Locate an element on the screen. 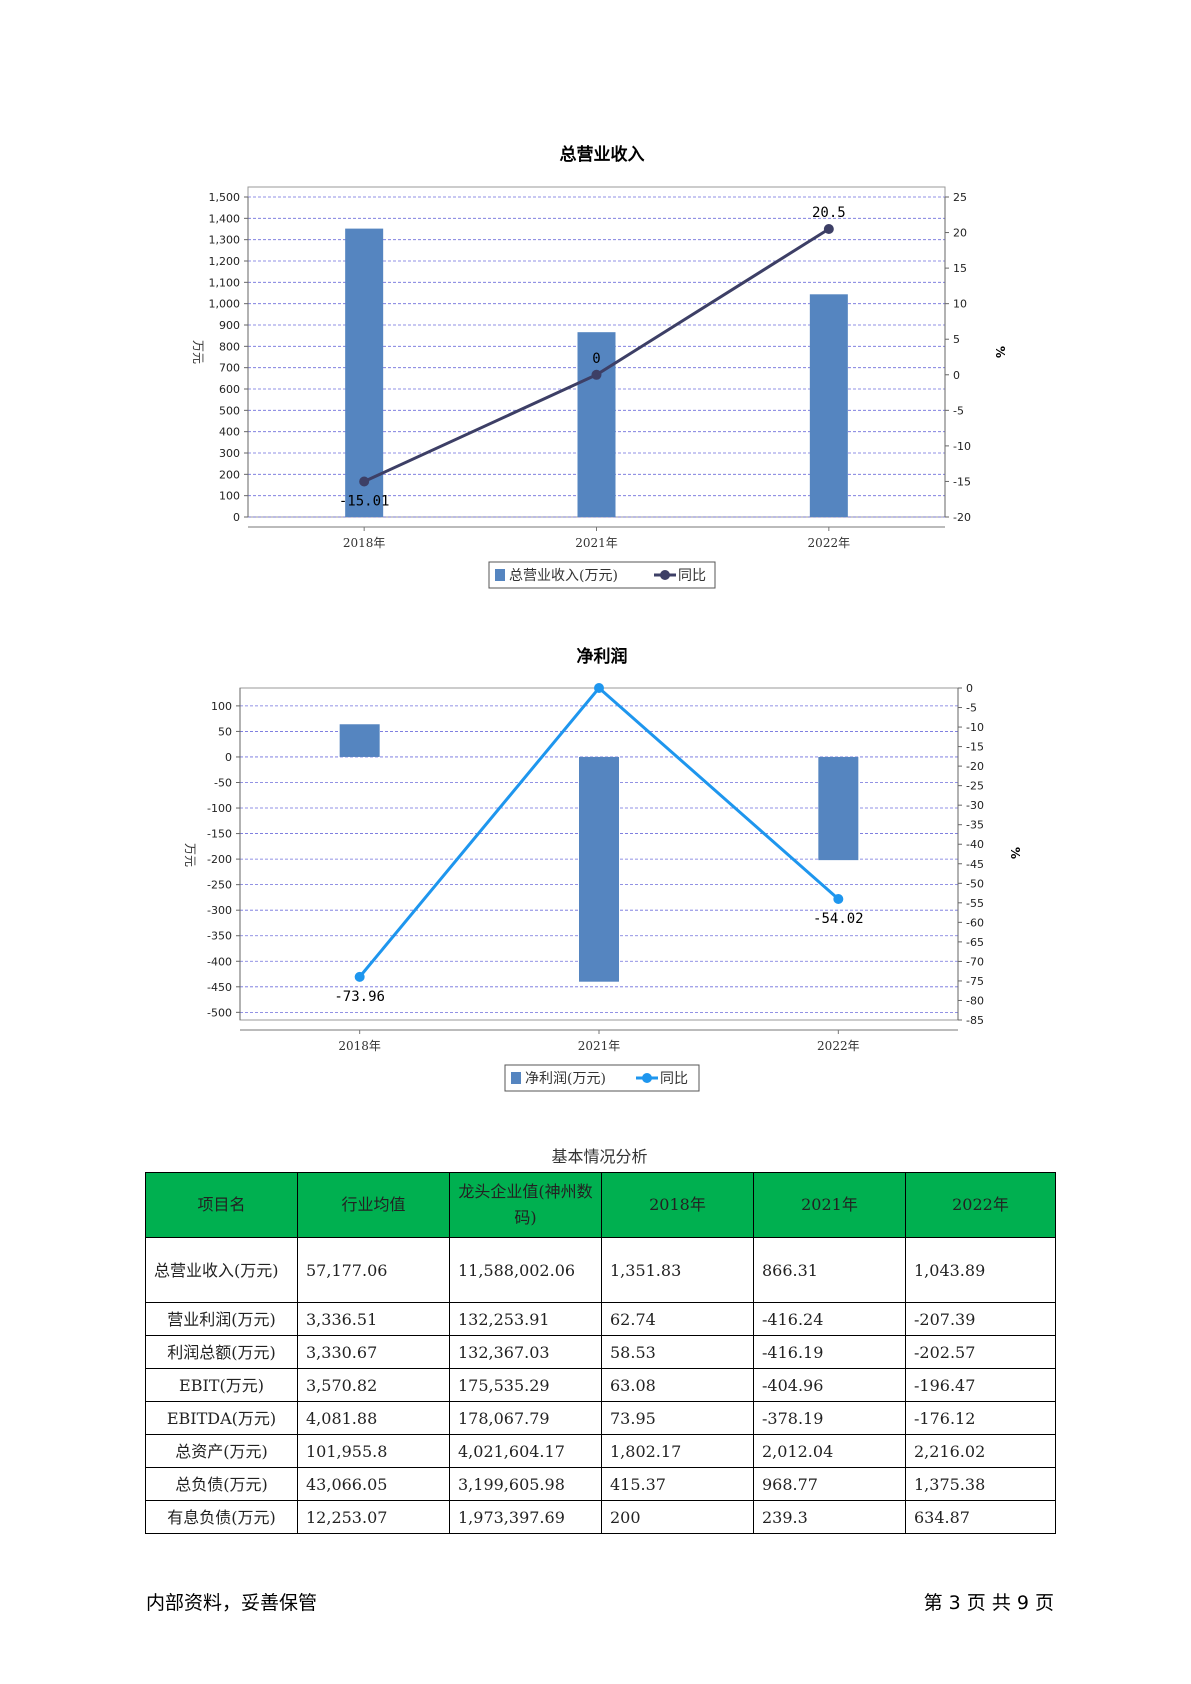 Image resolution: width=1191 pixels, height=1684 pixels. y-tick-label: 400 is located at coordinates (229, 432).